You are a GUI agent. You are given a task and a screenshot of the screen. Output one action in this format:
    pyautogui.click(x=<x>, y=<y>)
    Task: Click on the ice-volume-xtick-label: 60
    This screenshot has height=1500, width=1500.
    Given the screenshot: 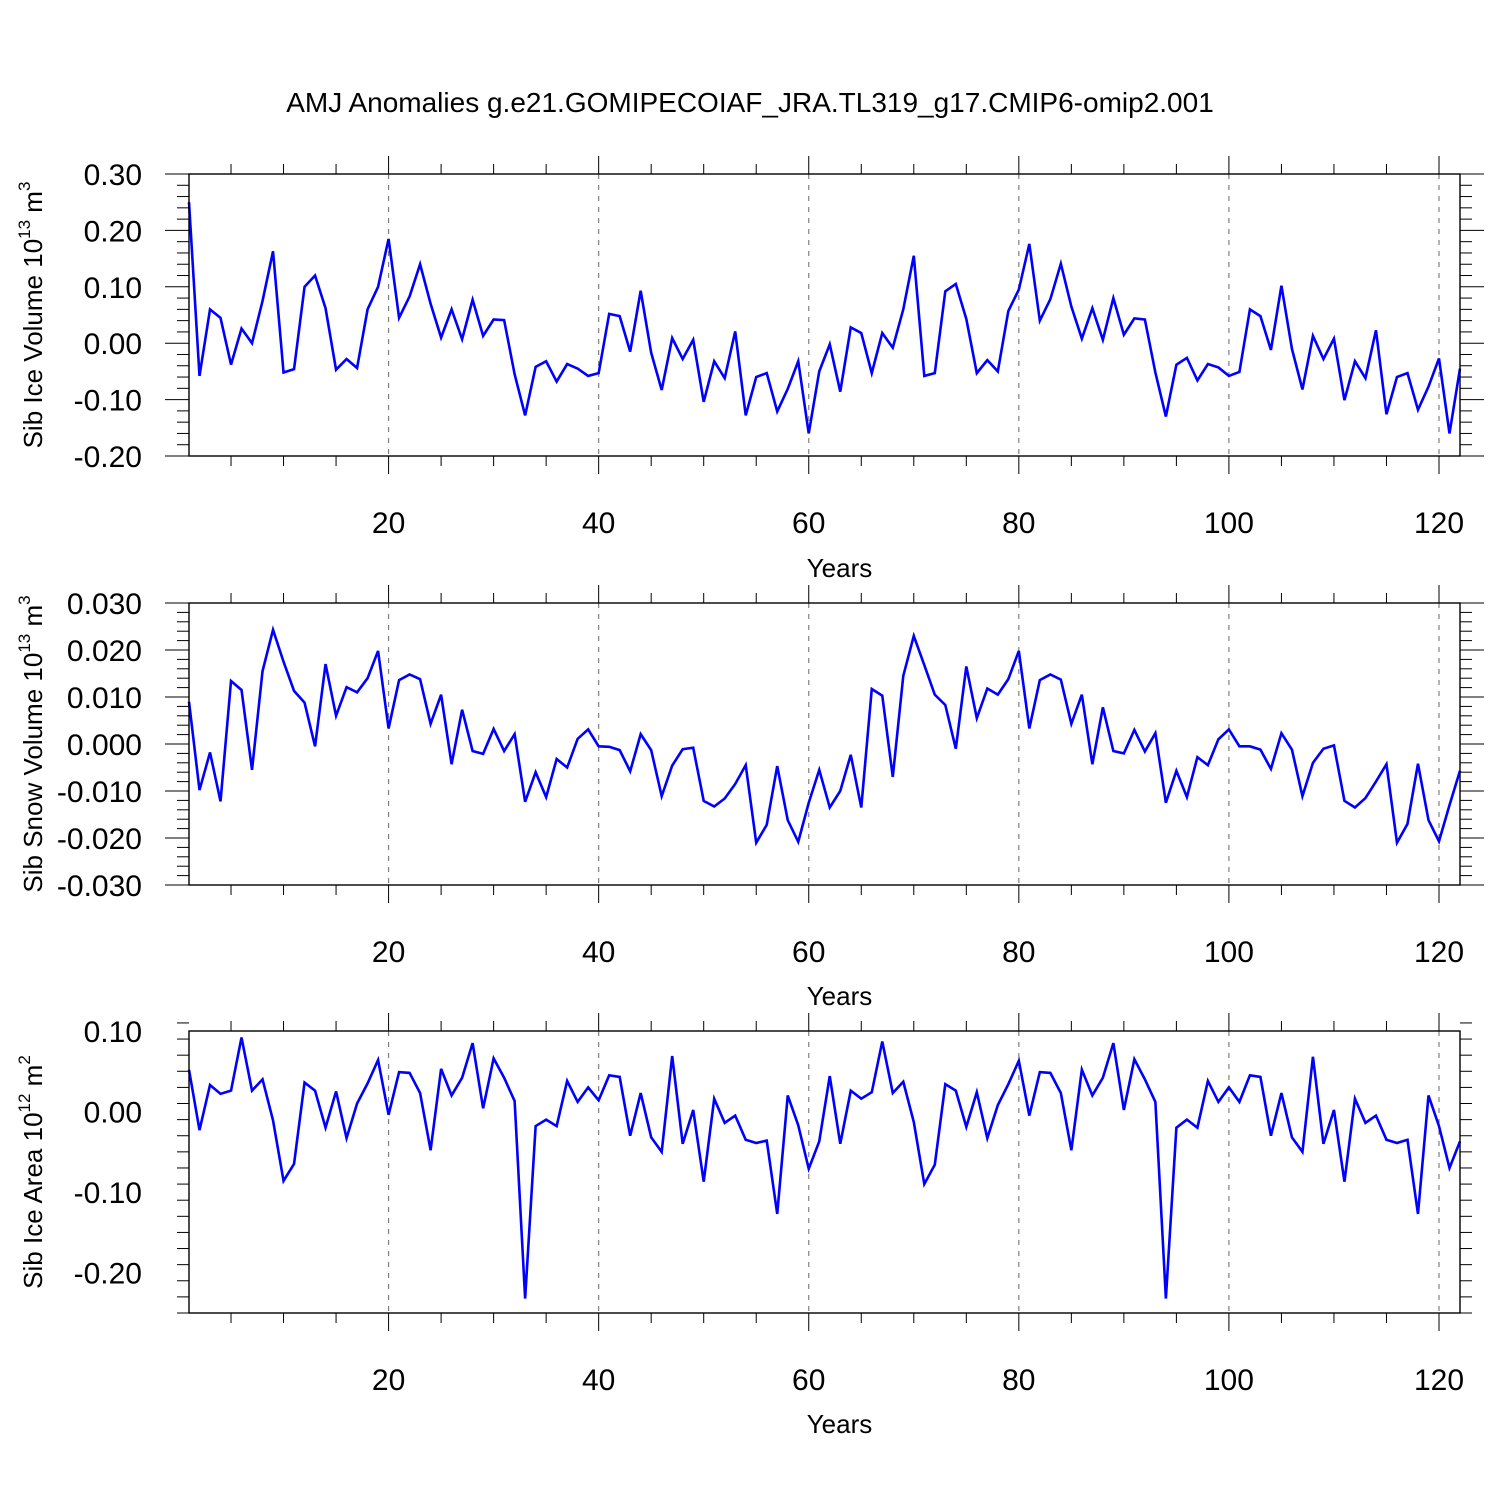 What is the action you would take?
    pyautogui.click(x=808, y=523)
    